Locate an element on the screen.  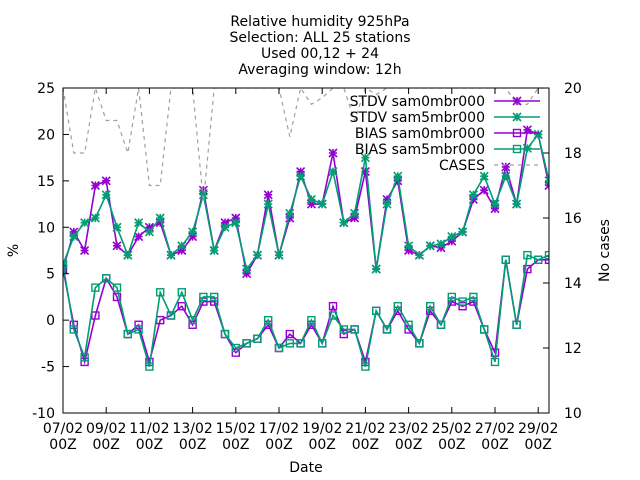
x-tick-label: 07/02 00Z is located at coordinates (63, 437).